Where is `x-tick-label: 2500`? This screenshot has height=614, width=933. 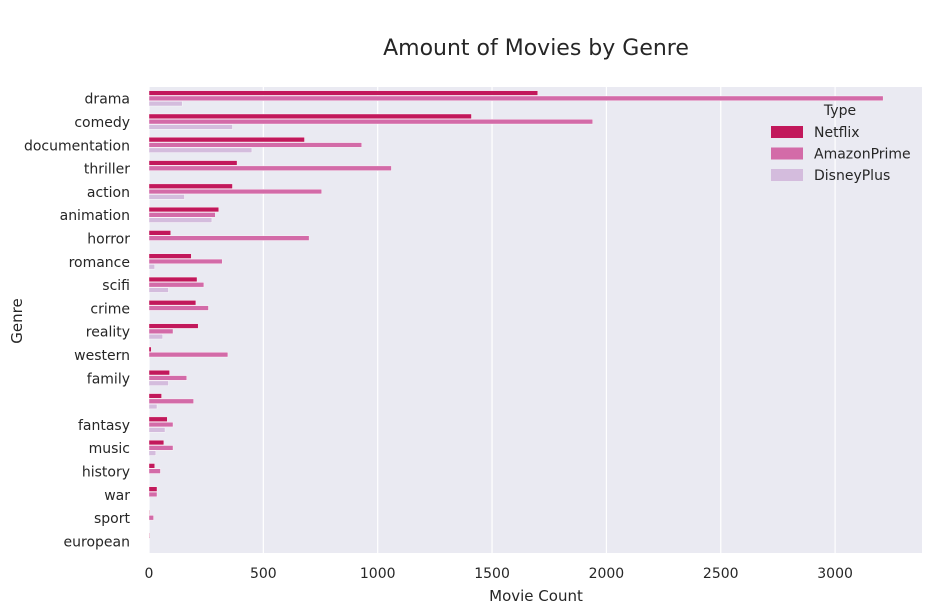 x-tick-label: 2500 is located at coordinates (721, 574).